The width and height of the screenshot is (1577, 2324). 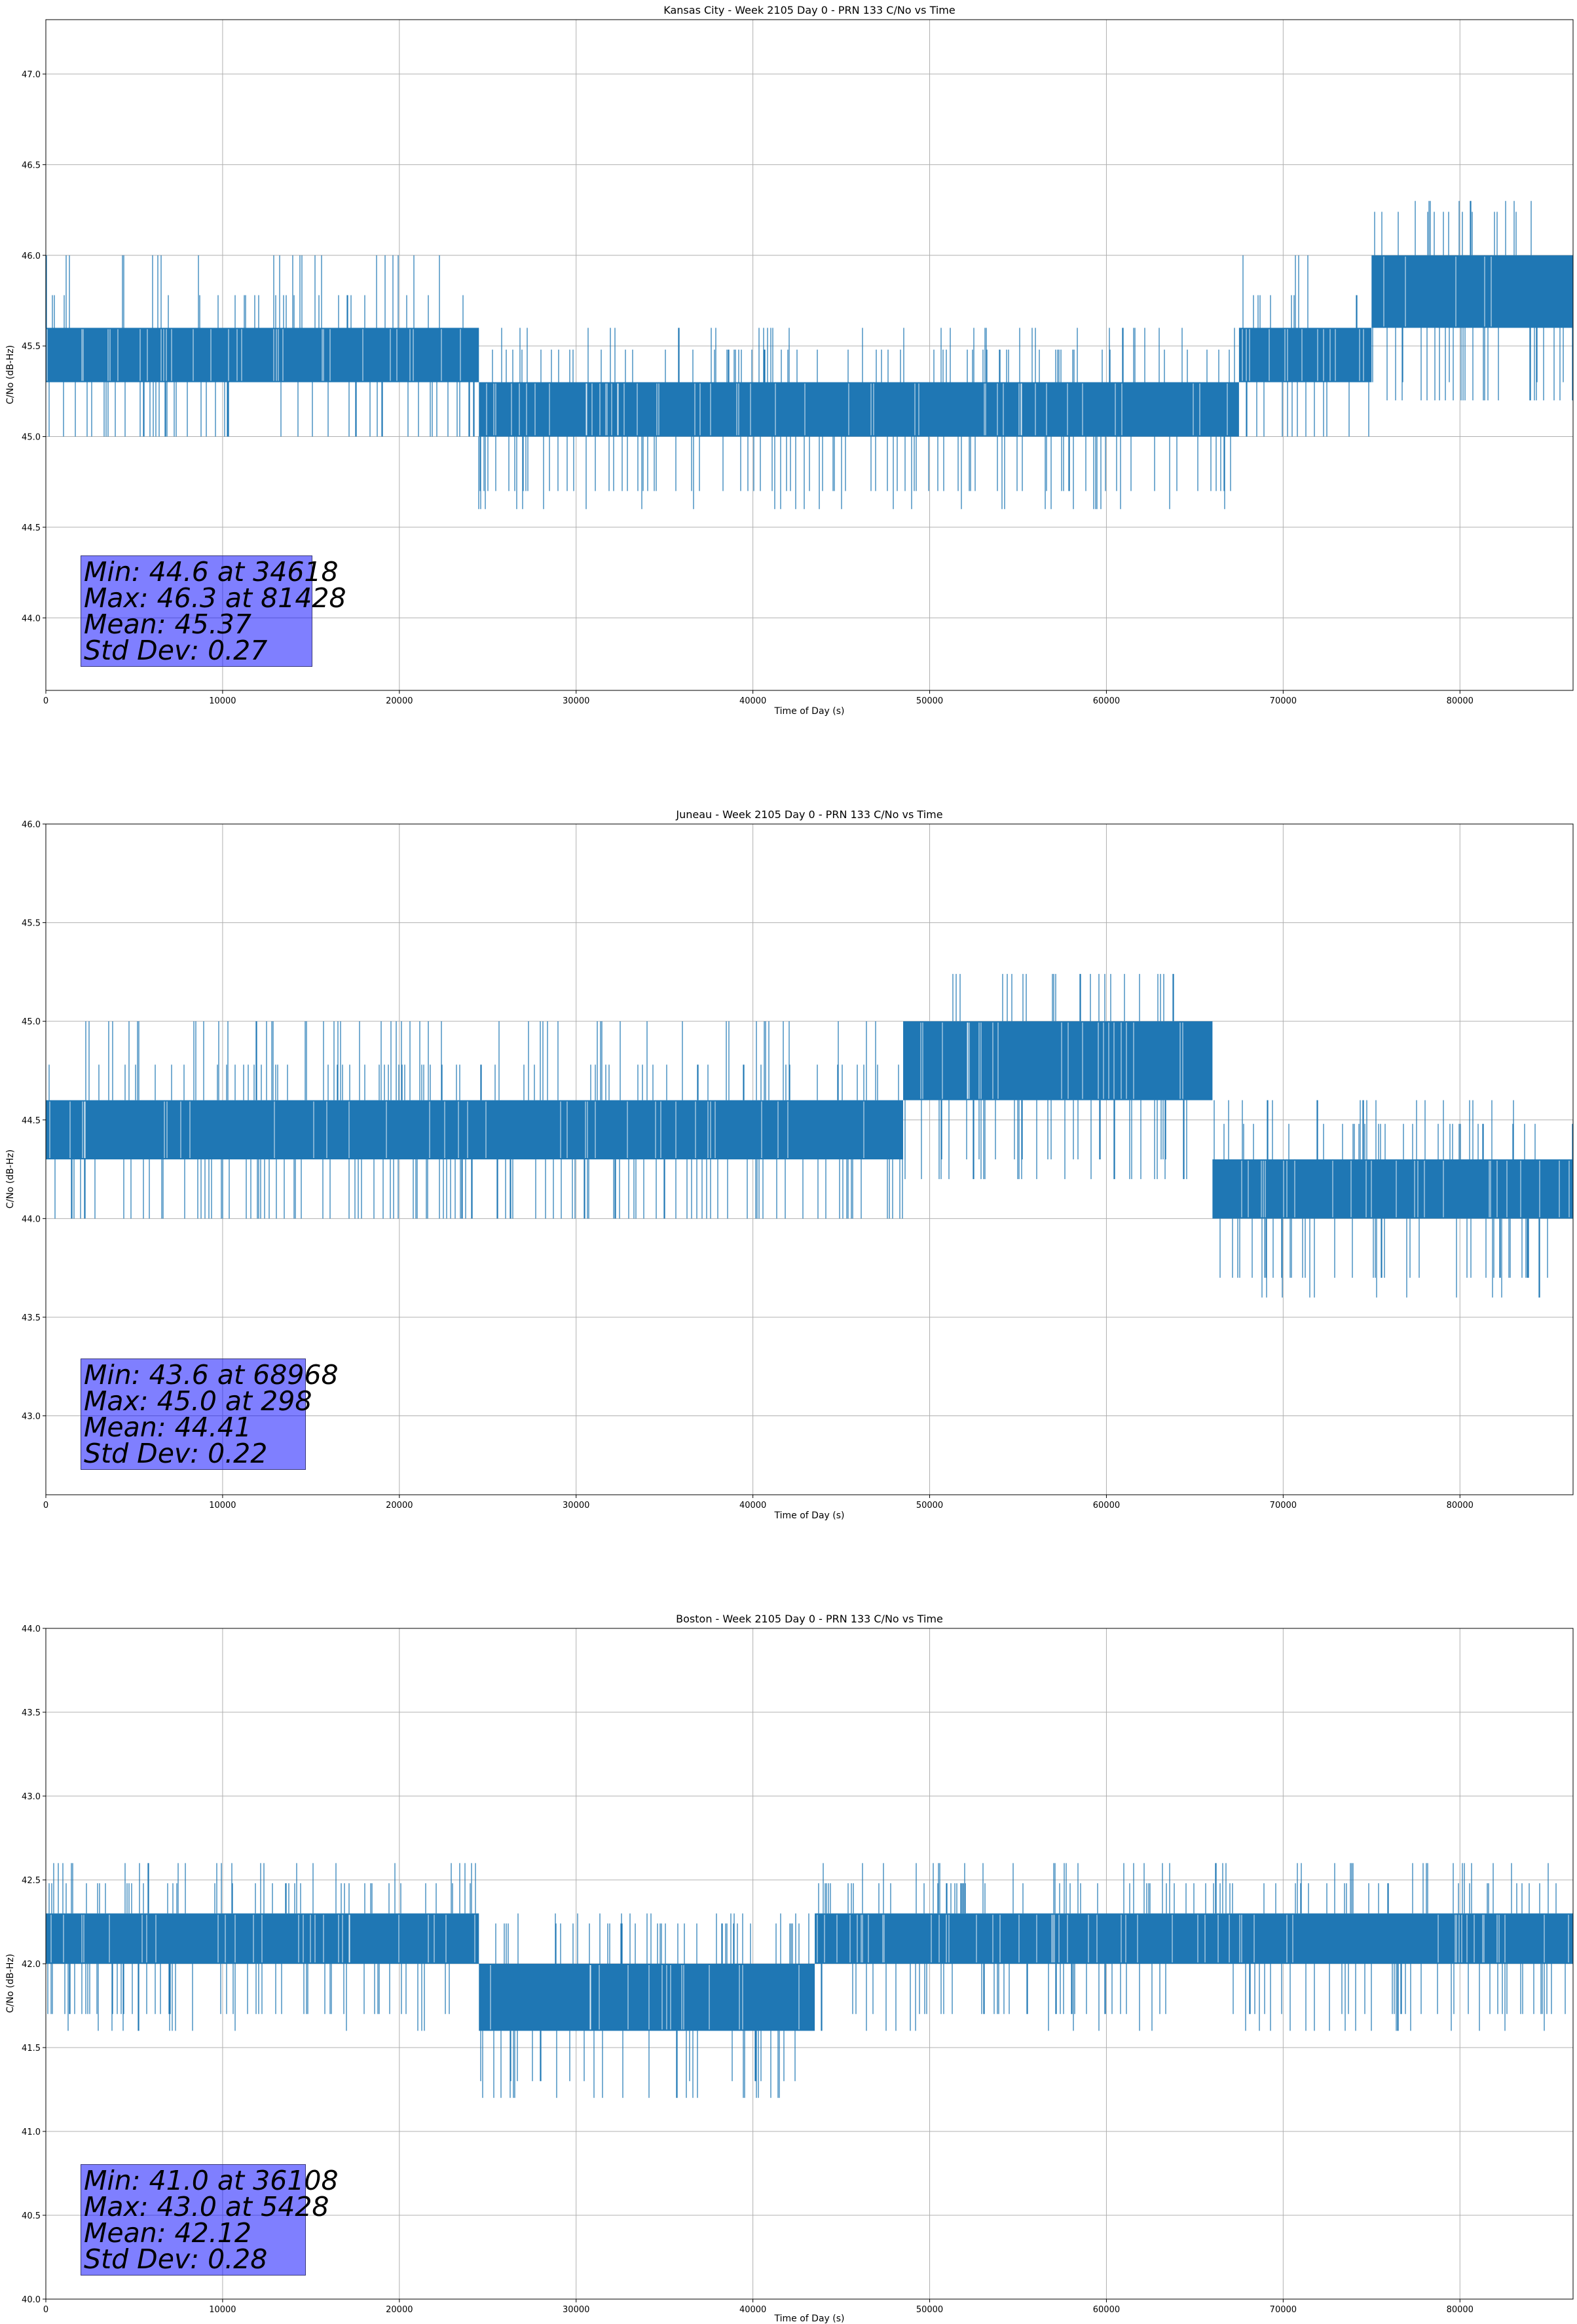 I want to click on stat-min: Min: 41.0 at 36108, so click(x=211, y=2180).